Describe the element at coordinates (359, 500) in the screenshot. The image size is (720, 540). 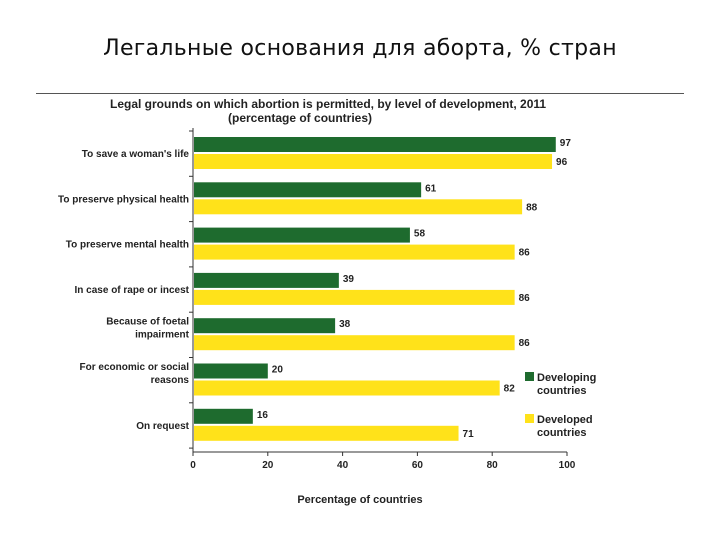
I see `x-axis-label: Percentage of countries` at that location.